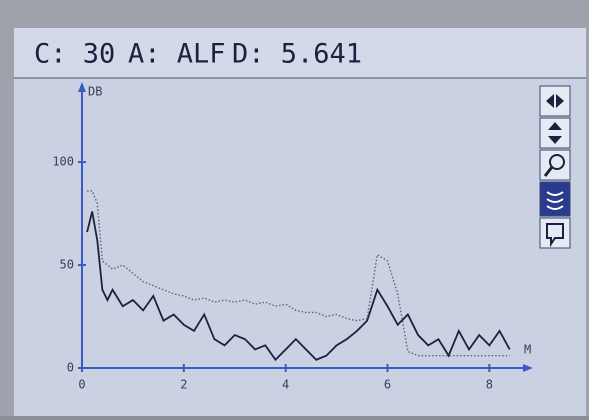 The width and height of the screenshot is (589, 420). What do you see at coordinates (183, 385) in the screenshot?
I see `x-tick-label: 2` at bounding box center [183, 385].